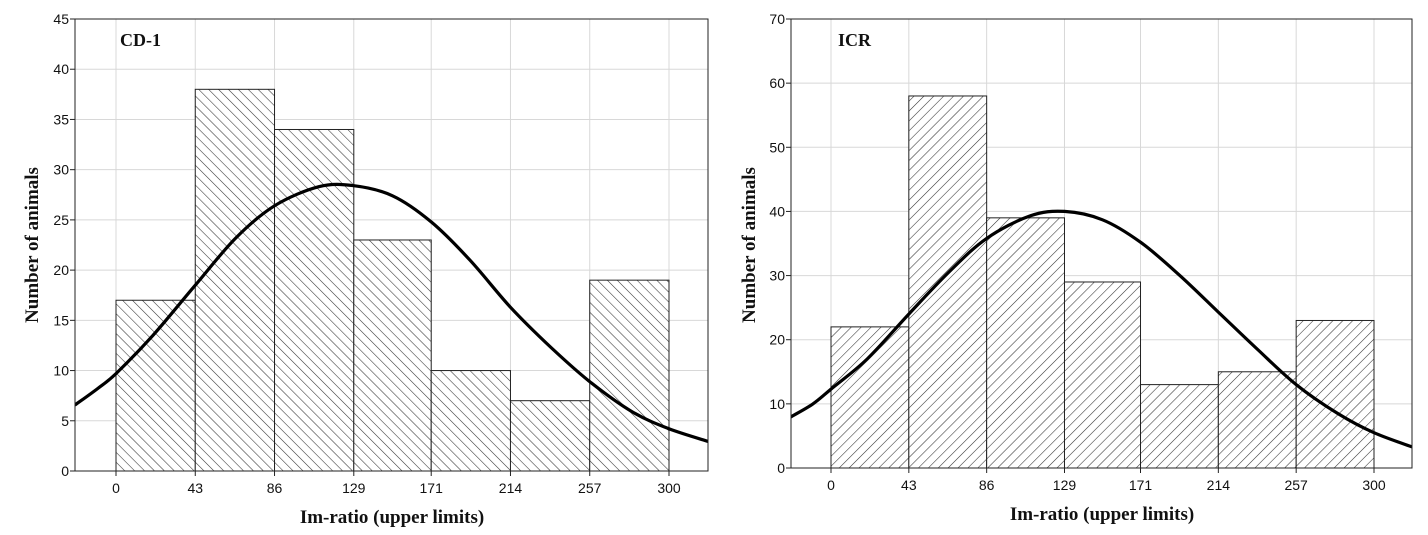 The image size is (1428, 535). Describe the element at coordinates (61, 220) in the screenshot. I see `y-tick-label: 25` at that location.